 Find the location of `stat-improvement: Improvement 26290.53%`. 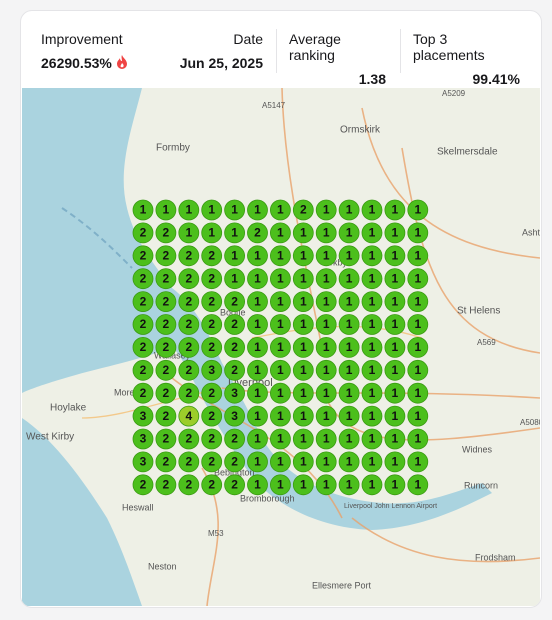

stat-improvement: Improvement 26290.53% is located at coordinates (84, 51).